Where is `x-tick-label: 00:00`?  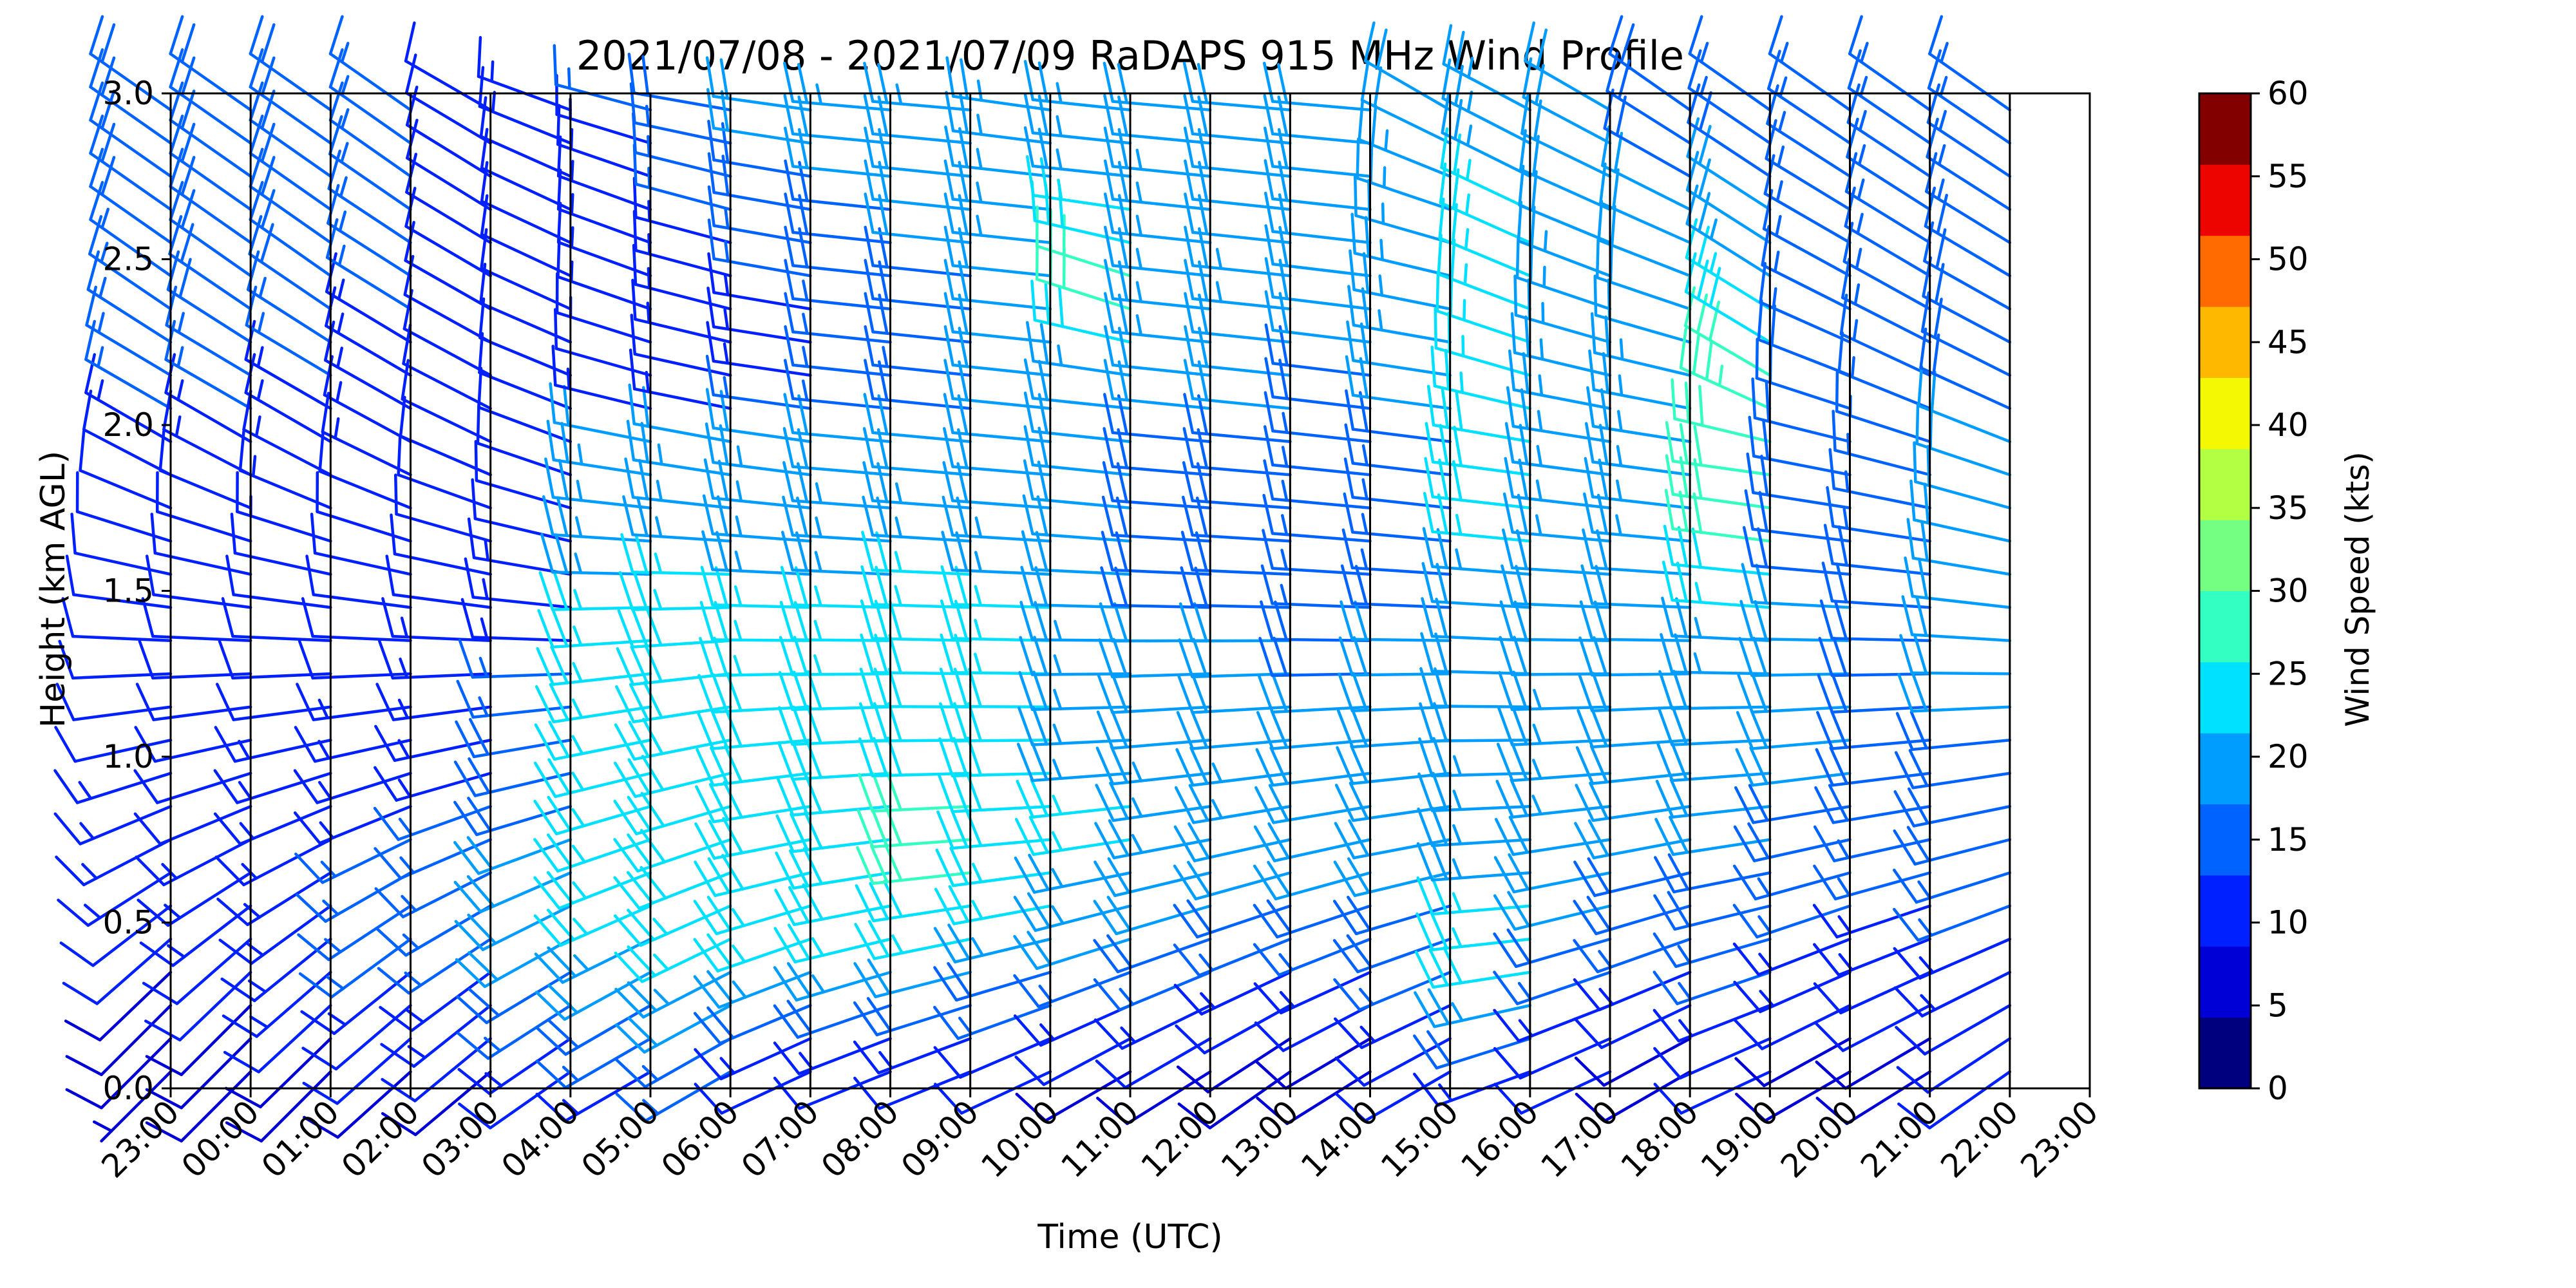
x-tick-label: 00:00 is located at coordinates (221, 1139).